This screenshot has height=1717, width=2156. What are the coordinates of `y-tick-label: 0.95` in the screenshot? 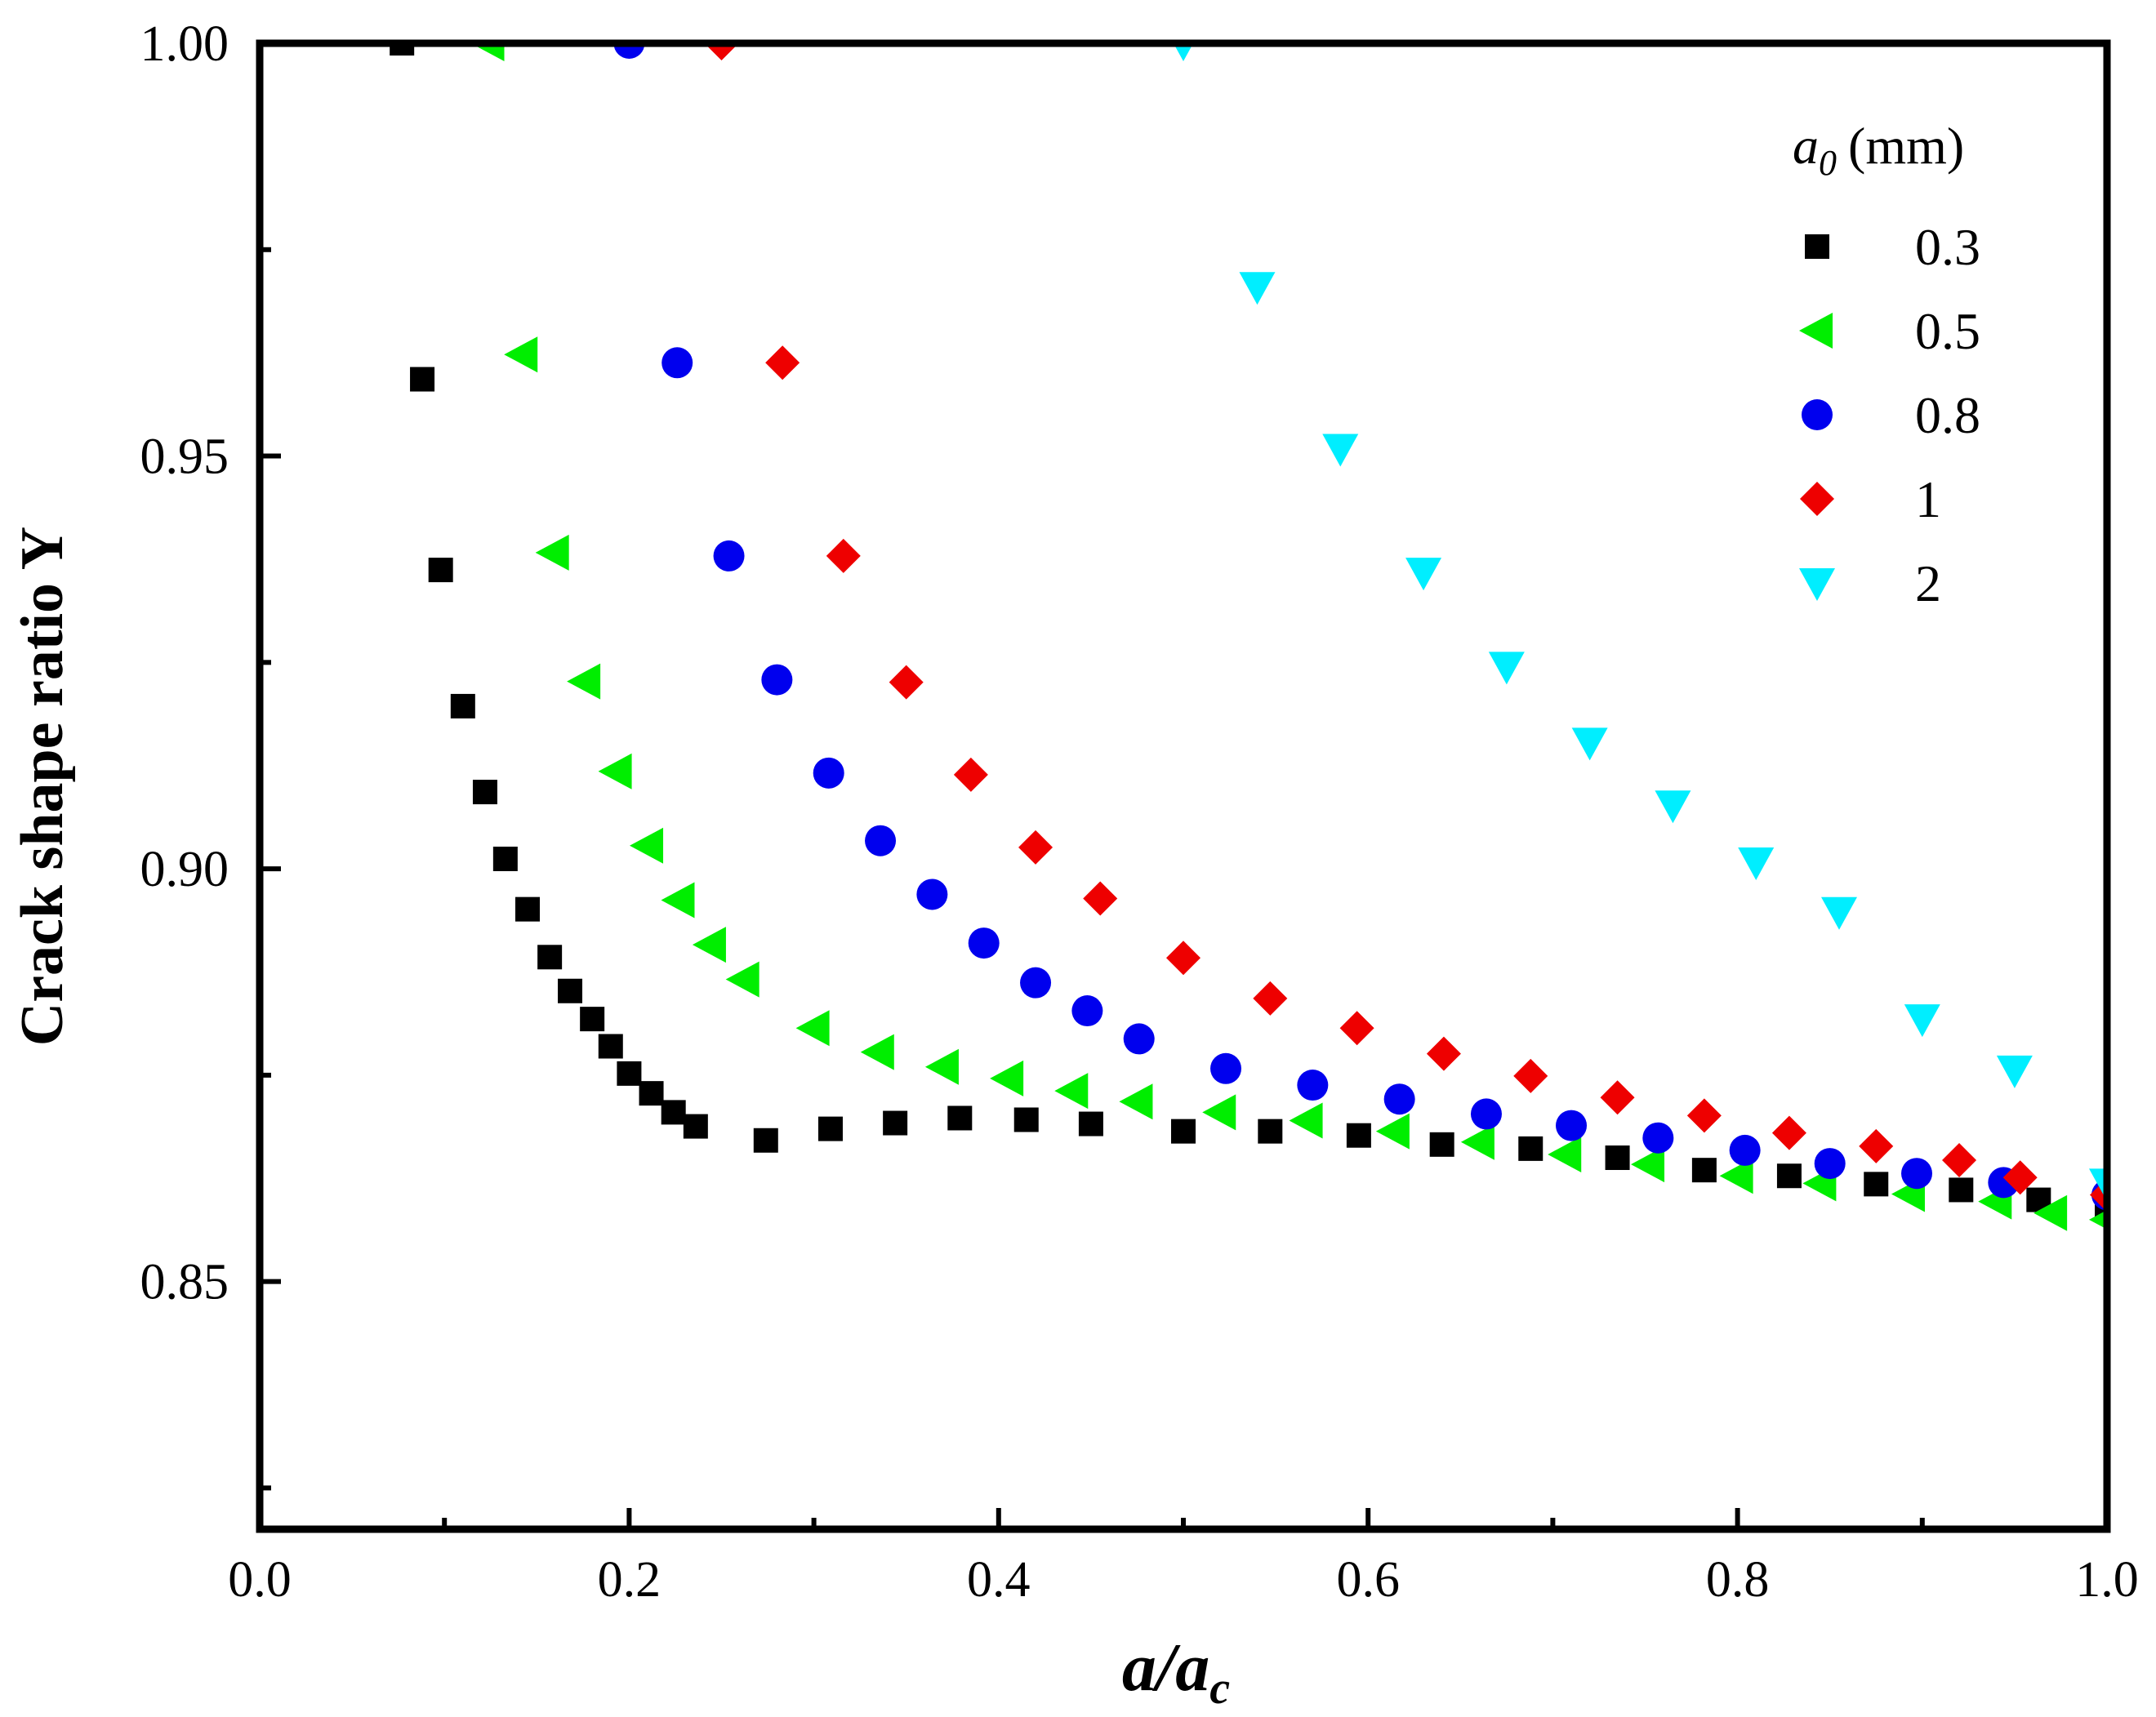 It's located at (184, 457).